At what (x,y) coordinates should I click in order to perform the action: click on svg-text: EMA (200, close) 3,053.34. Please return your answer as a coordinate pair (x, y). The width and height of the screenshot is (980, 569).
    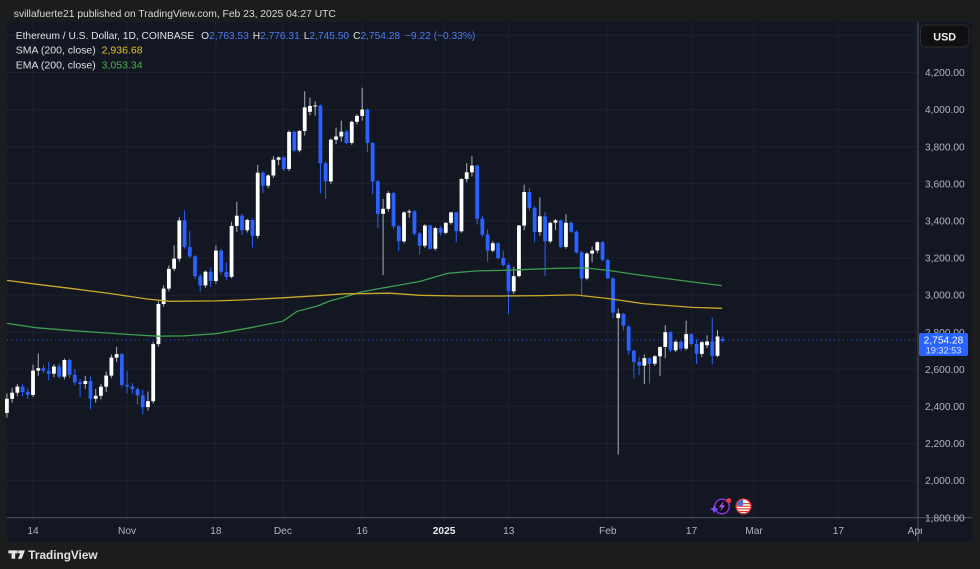
    Looking at the image, I should click on (79, 65).